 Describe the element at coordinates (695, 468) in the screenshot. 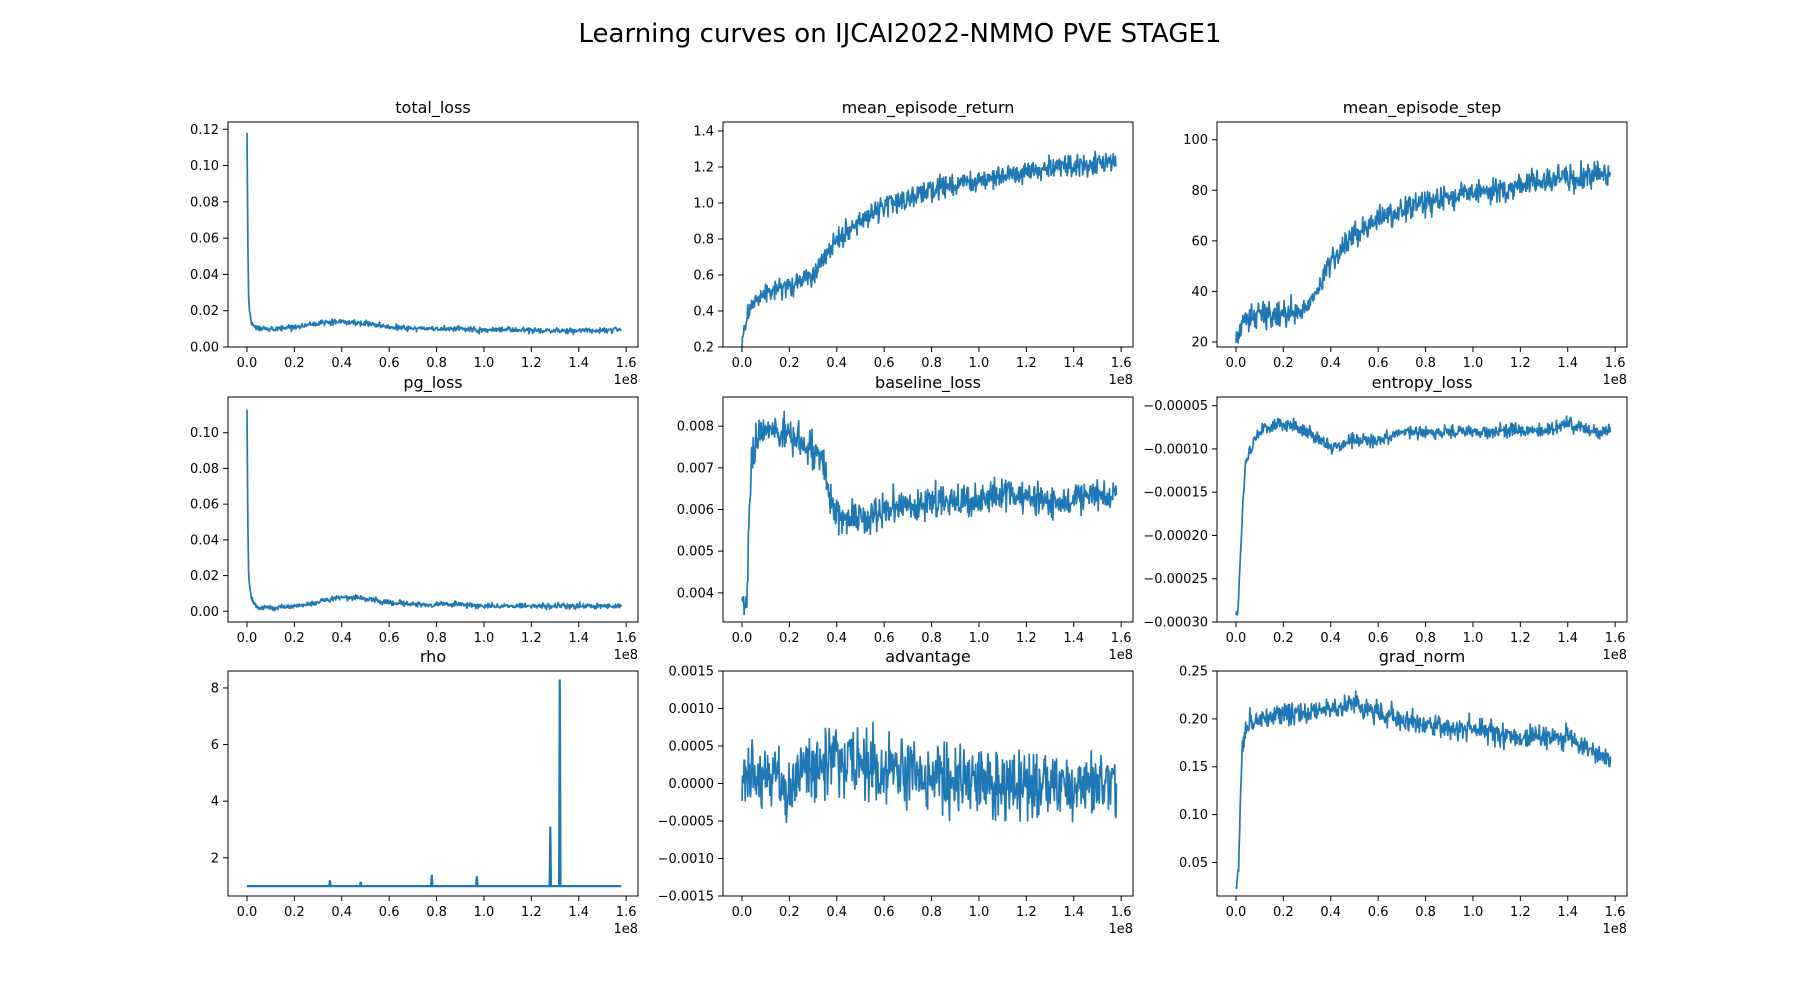

I see `y-tick-label: 0.007` at that location.